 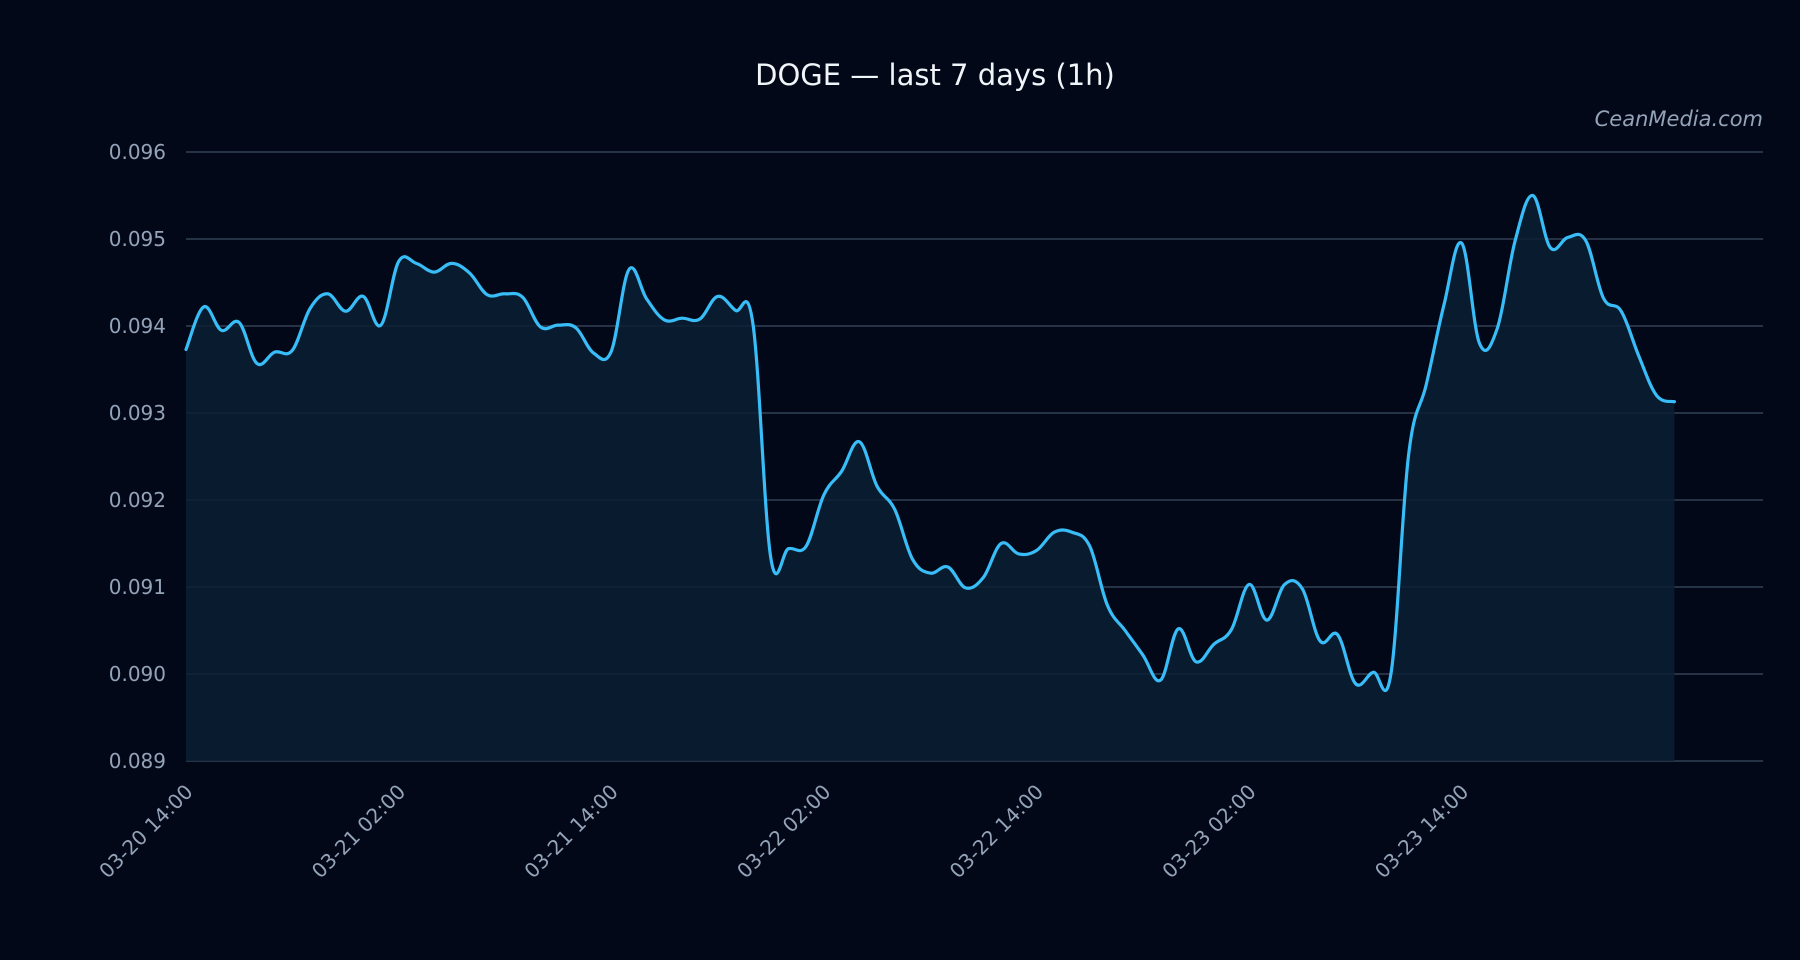 What do you see at coordinates (935, 75) in the screenshot?
I see `chart-title: DOGE — last 7 days (1h)` at bounding box center [935, 75].